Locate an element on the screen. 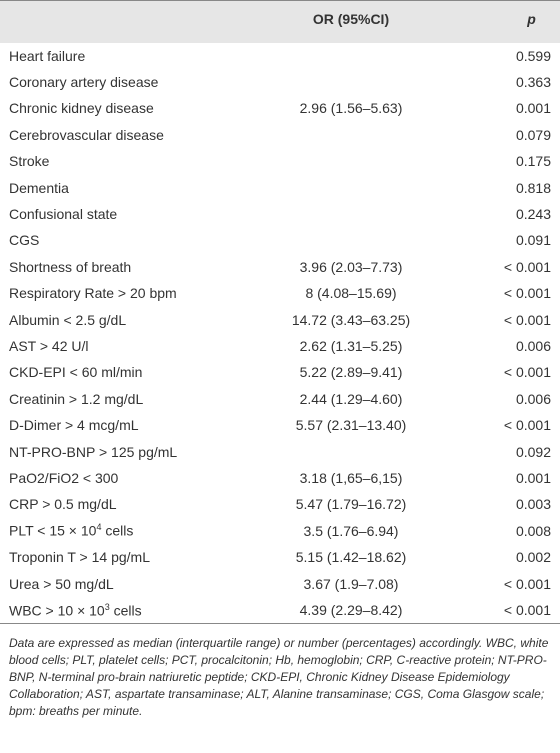 The width and height of the screenshot is (560, 753). superscript: 3 is located at coordinates (107, 606).